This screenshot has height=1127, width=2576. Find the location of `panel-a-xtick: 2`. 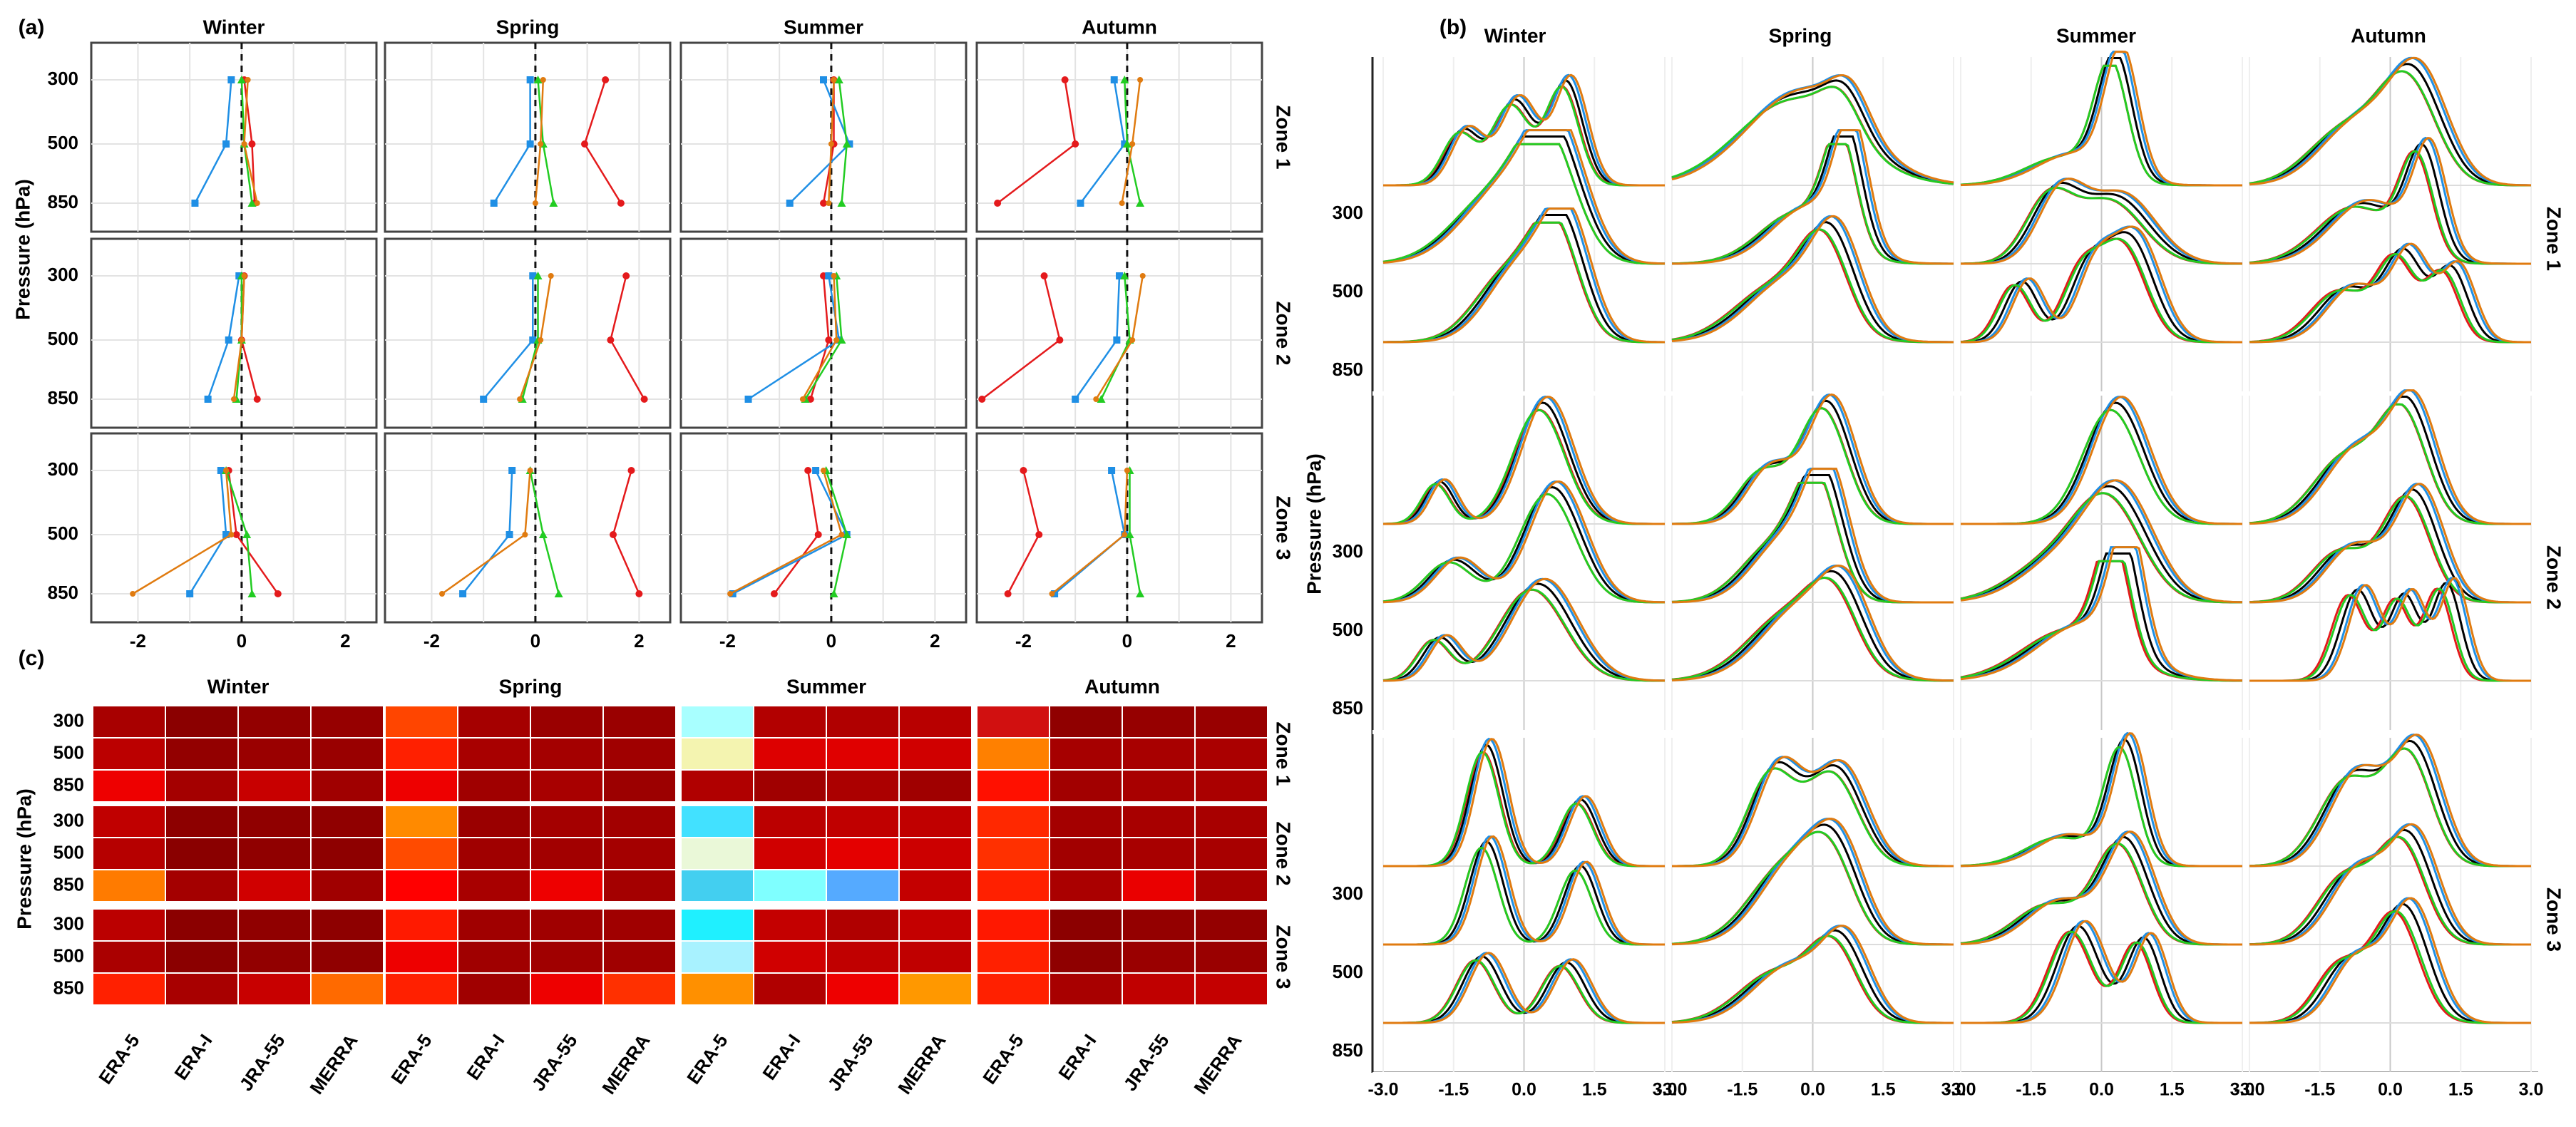

panel-a-xtick: 2 is located at coordinates (639, 641).